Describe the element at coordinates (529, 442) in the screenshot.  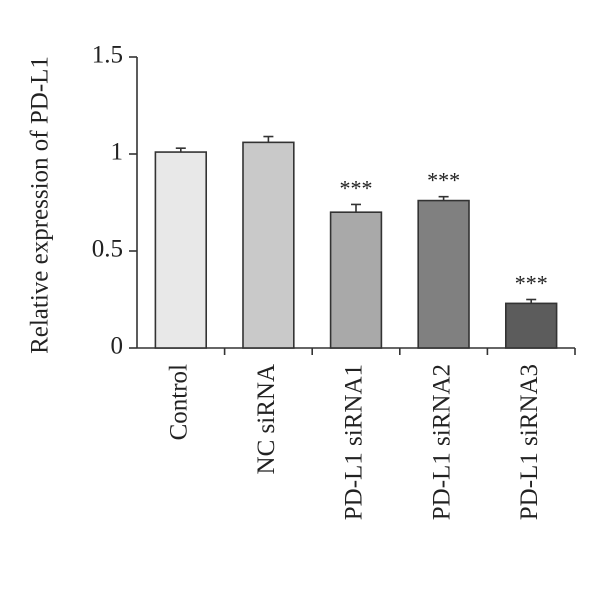
I see `x-tick-label: PD-L1 siRNA3` at that location.